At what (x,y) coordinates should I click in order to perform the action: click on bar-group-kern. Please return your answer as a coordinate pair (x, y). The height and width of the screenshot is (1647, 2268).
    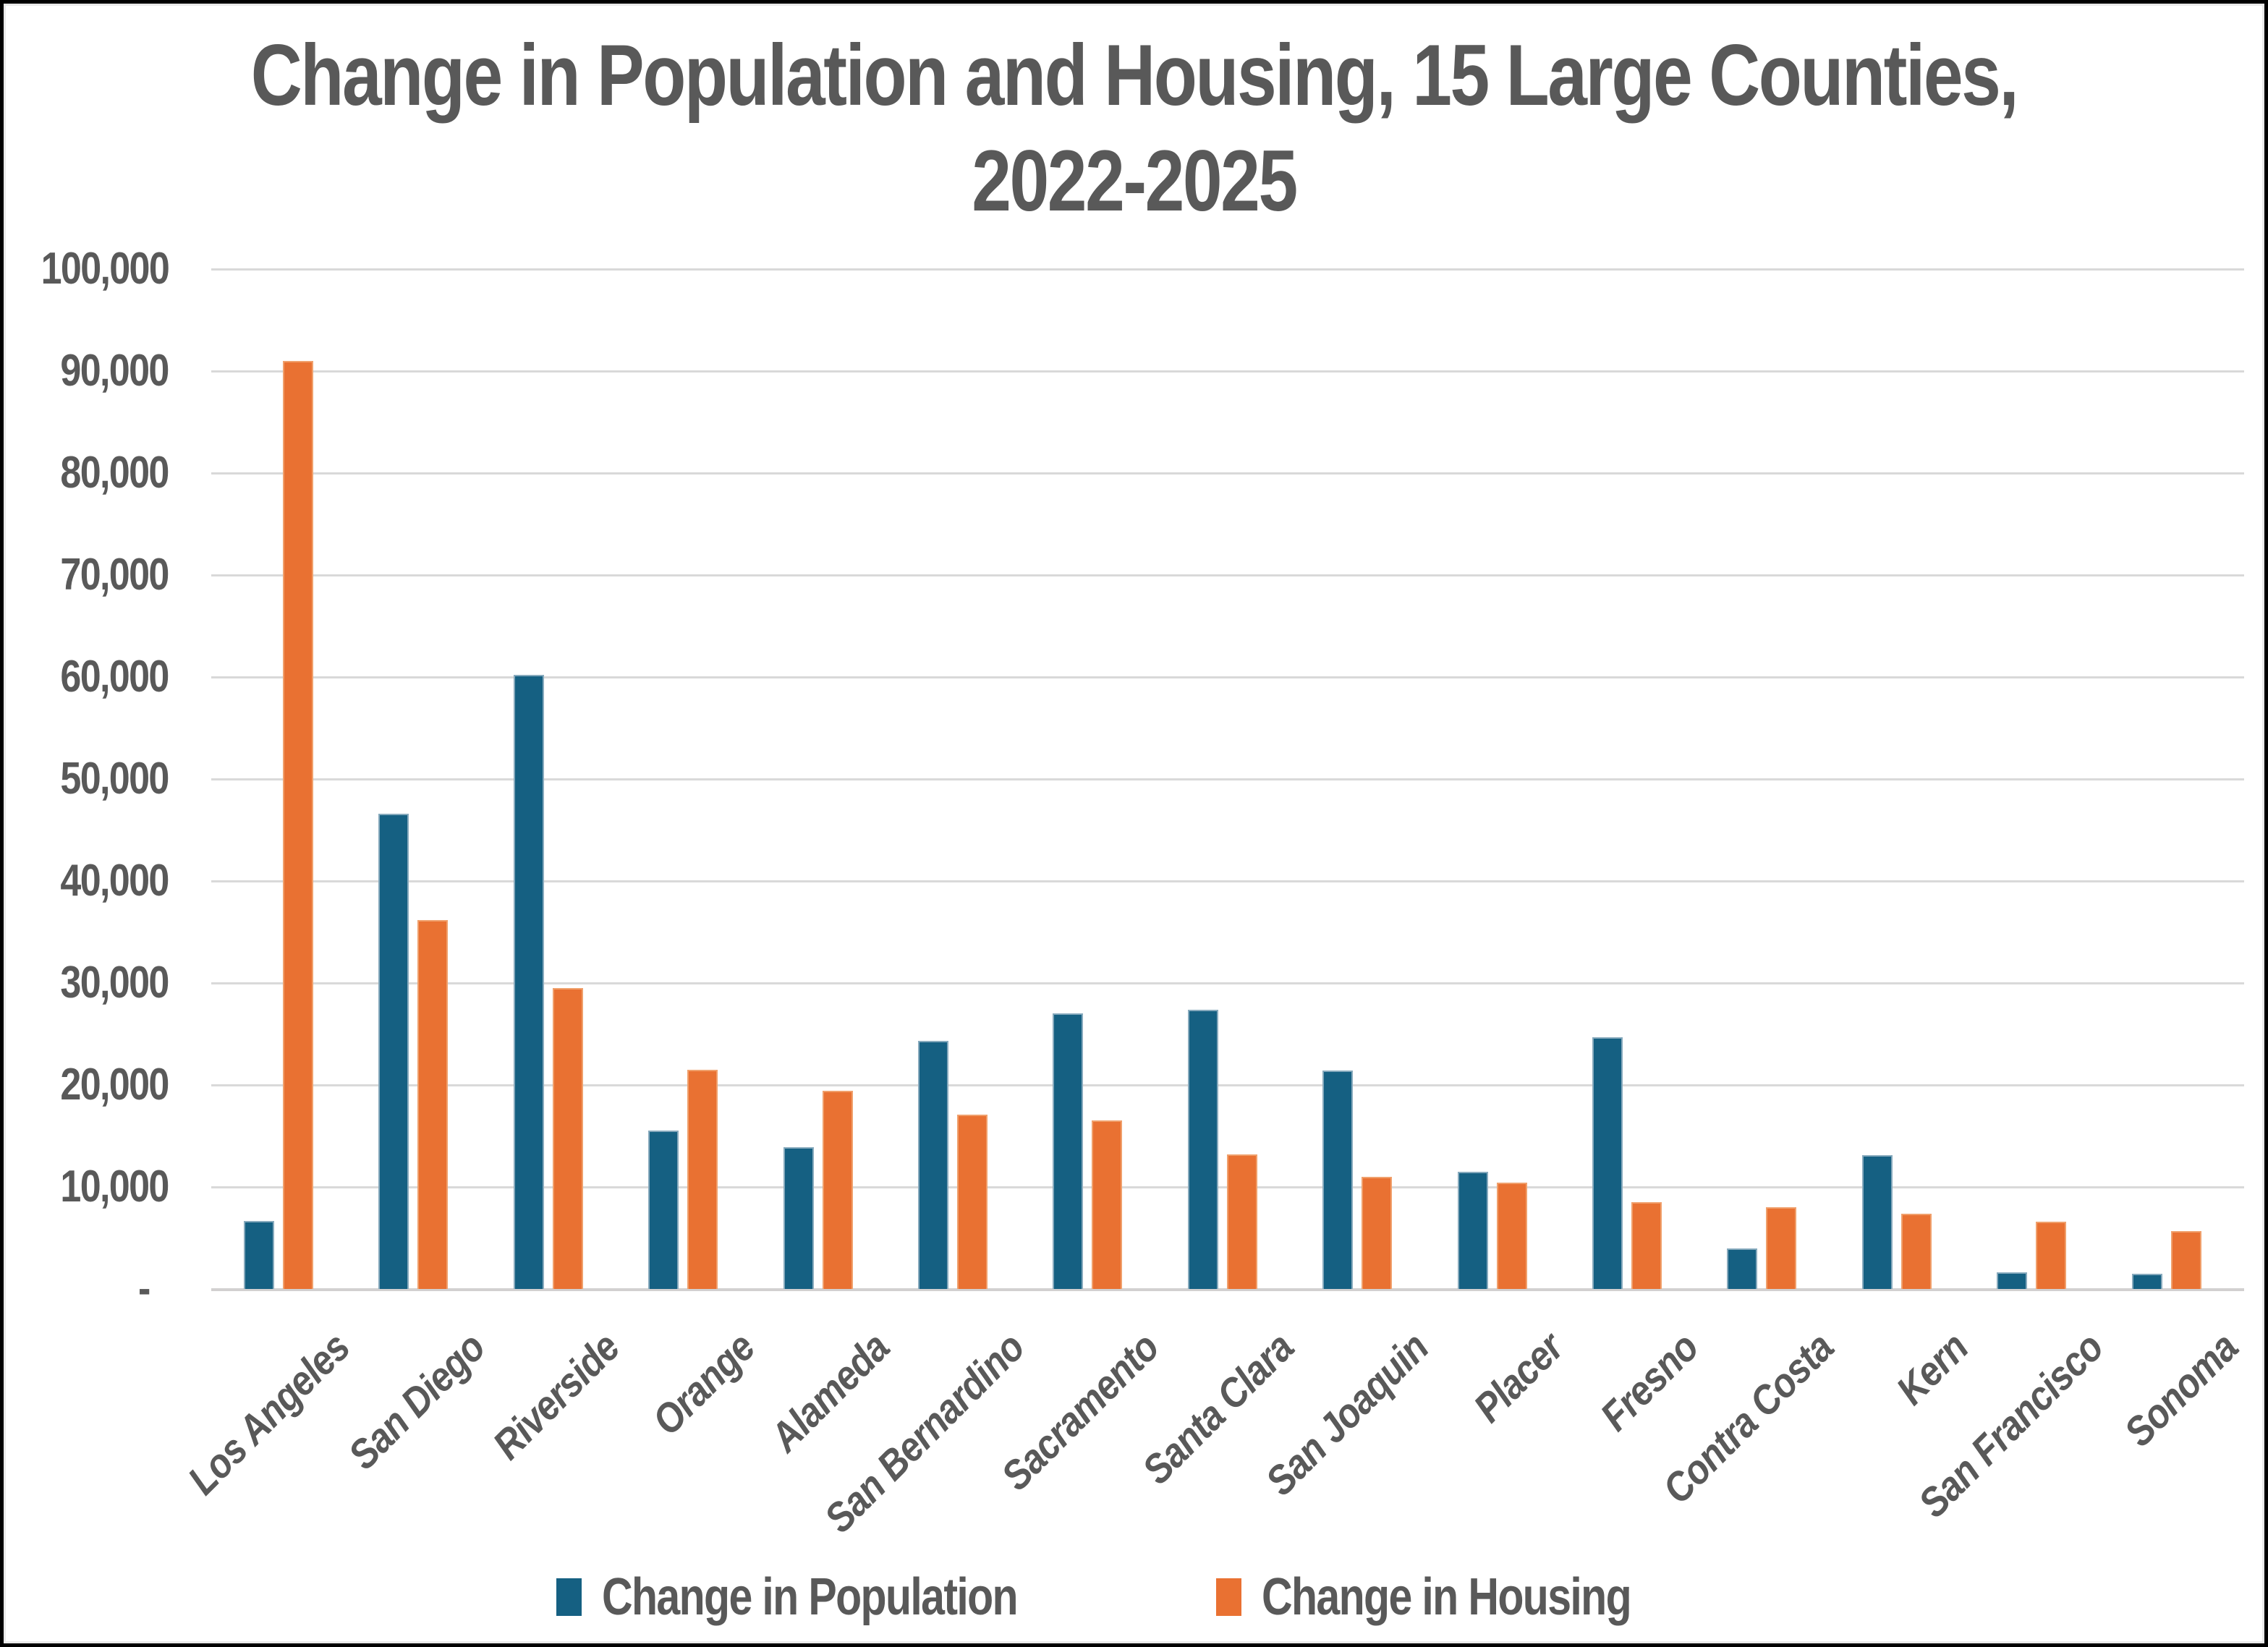
    Looking at the image, I should click on (1897, 779).